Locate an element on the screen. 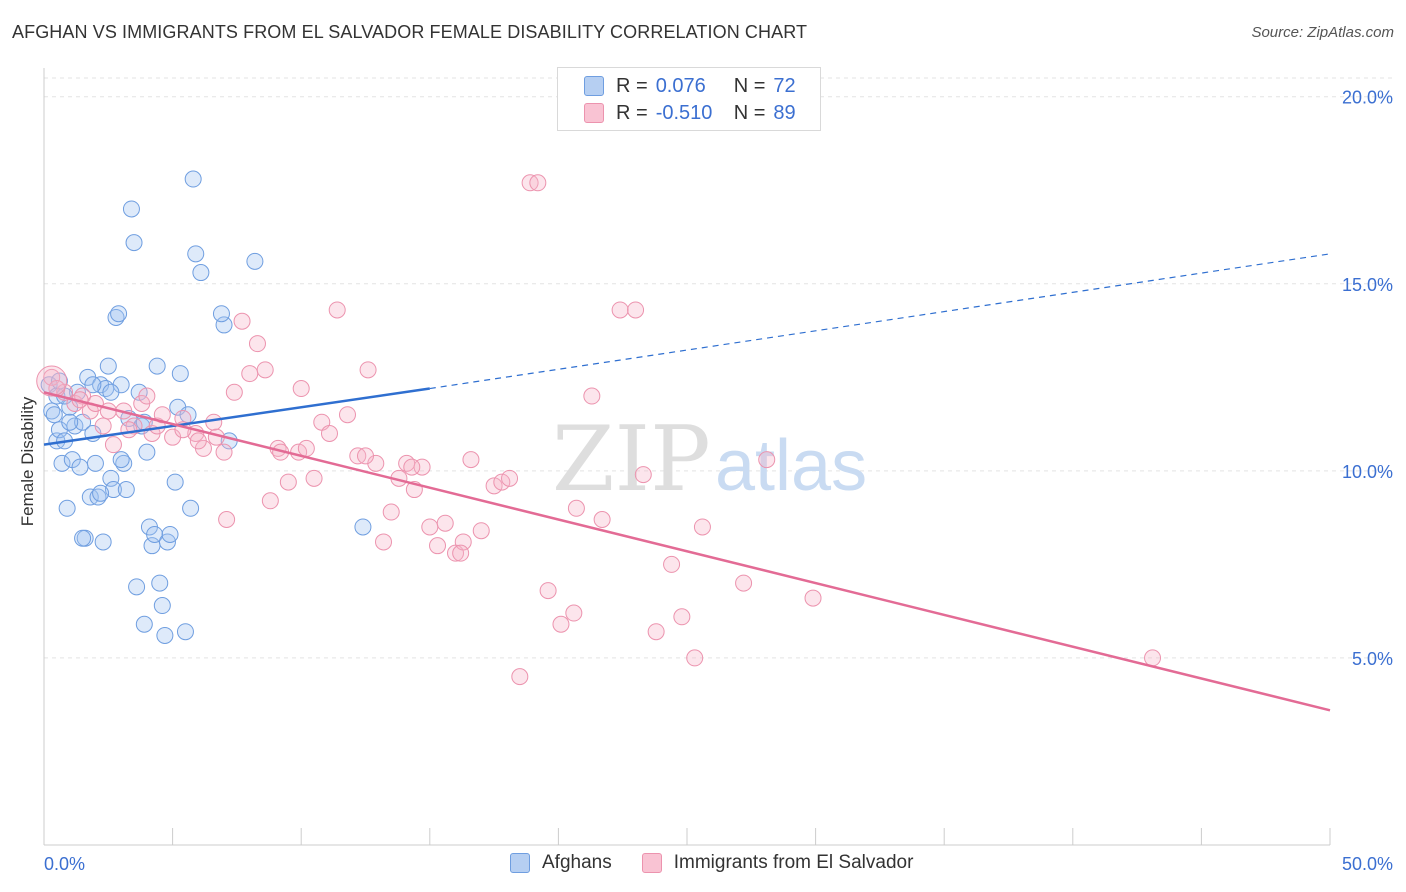 This screenshot has height=892, width=1406. r-label: R = is located at coordinates (632, 112).